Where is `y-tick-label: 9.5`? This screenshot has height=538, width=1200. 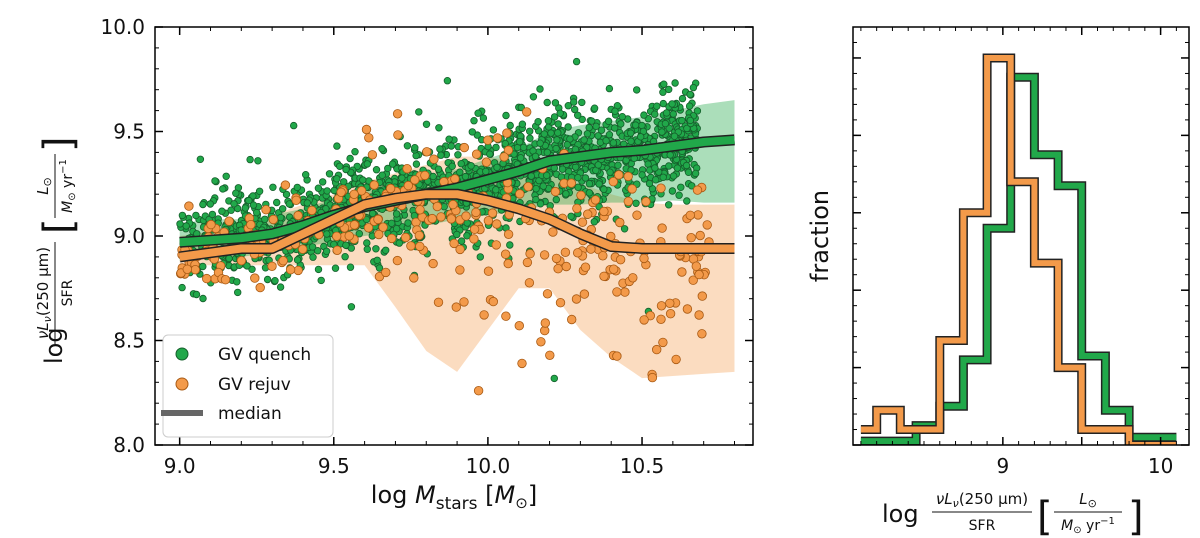
y-tick-label: 9.5 is located at coordinates (129, 132).